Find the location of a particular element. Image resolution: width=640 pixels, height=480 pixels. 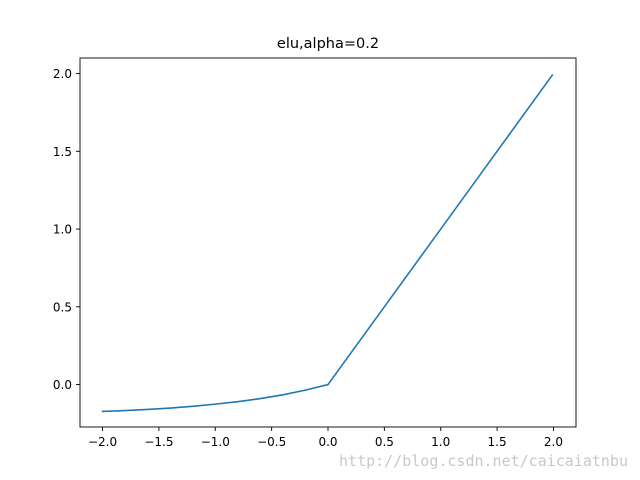

x-tick-label: 1.0 is located at coordinates (440, 442).